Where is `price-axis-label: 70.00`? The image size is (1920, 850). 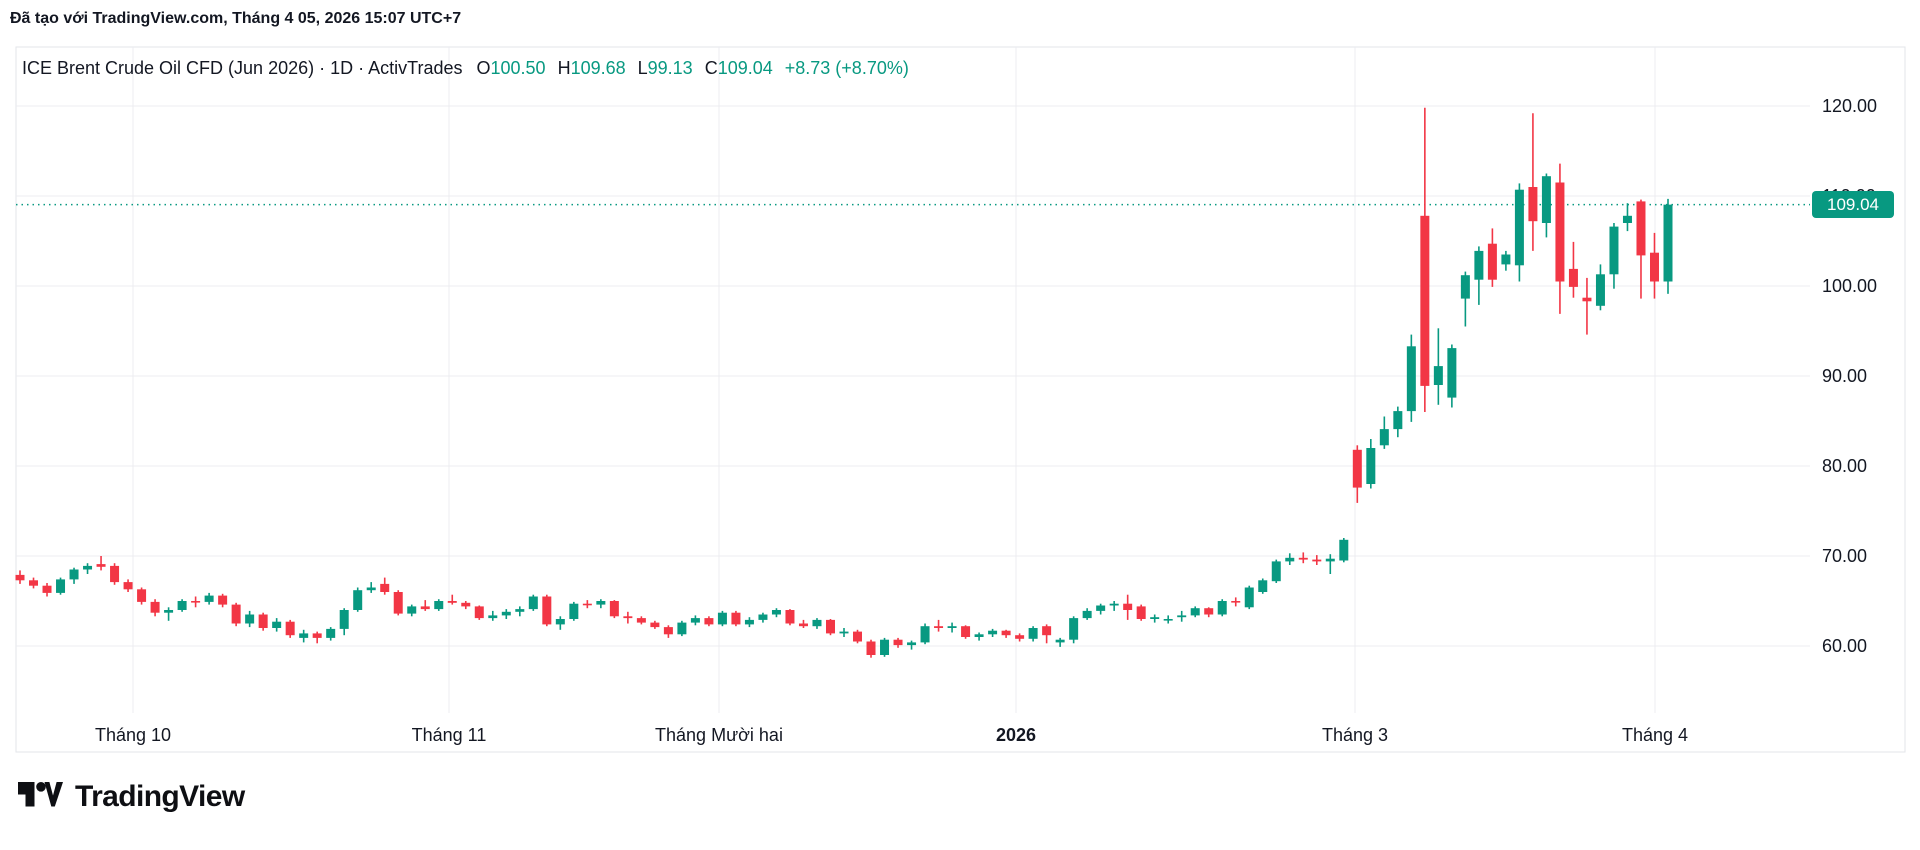
price-axis-label: 70.00 is located at coordinates (1845, 556).